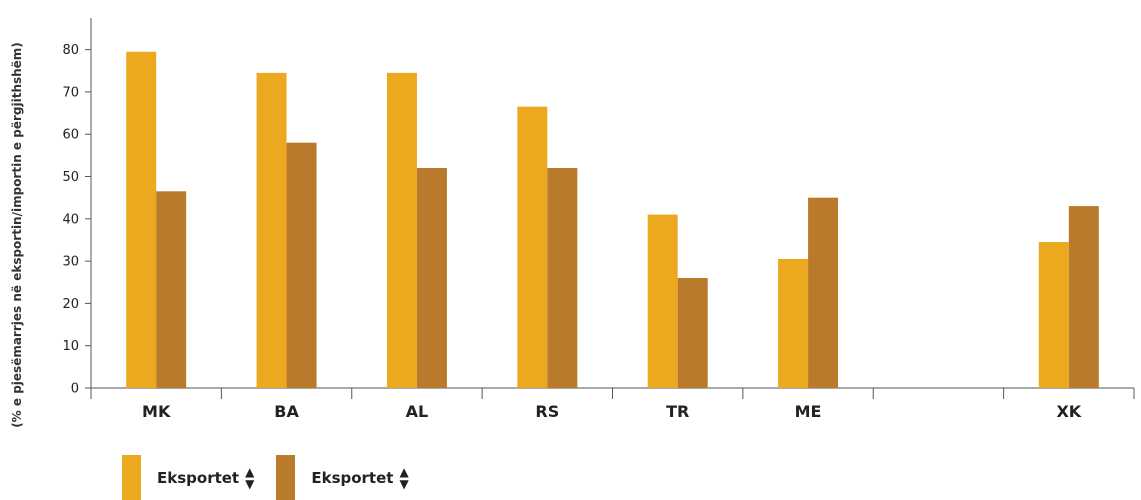 The width and height of the screenshot is (1141, 500). What do you see at coordinates (286, 411) in the screenshot?
I see `x-tick-label: BA` at bounding box center [286, 411].